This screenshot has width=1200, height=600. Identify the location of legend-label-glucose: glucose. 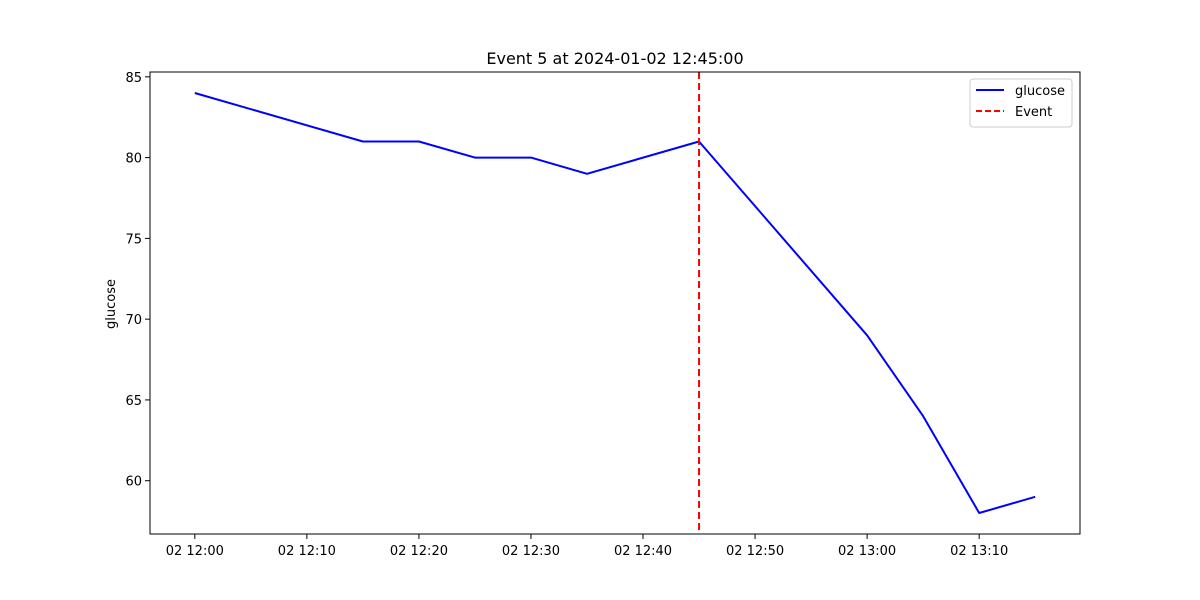
(1040, 91).